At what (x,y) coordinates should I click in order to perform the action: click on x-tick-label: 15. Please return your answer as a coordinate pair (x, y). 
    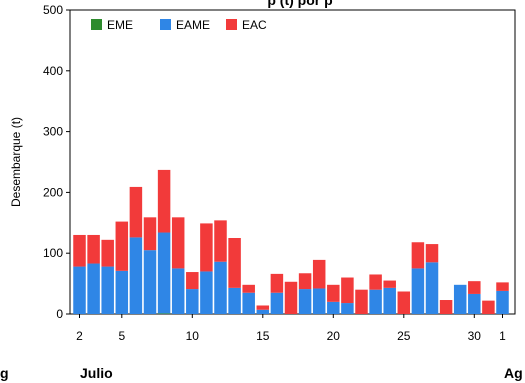
    Looking at the image, I should click on (263, 336).